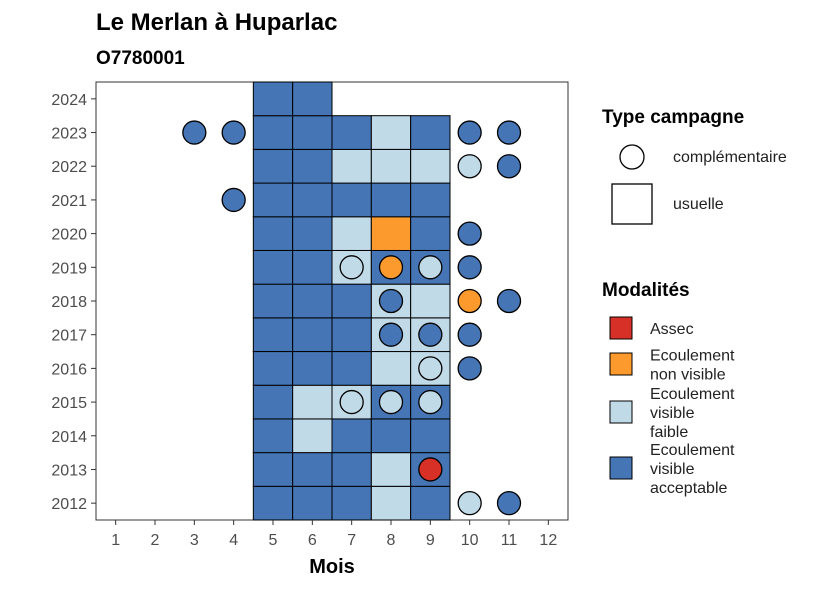 Image resolution: width=826 pixels, height=590 pixels. What do you see at coordinates (692, 394) in the screenshot?
I see `legend-modalite-label-faible: Ecoulement` at bounding box center [692, 394].